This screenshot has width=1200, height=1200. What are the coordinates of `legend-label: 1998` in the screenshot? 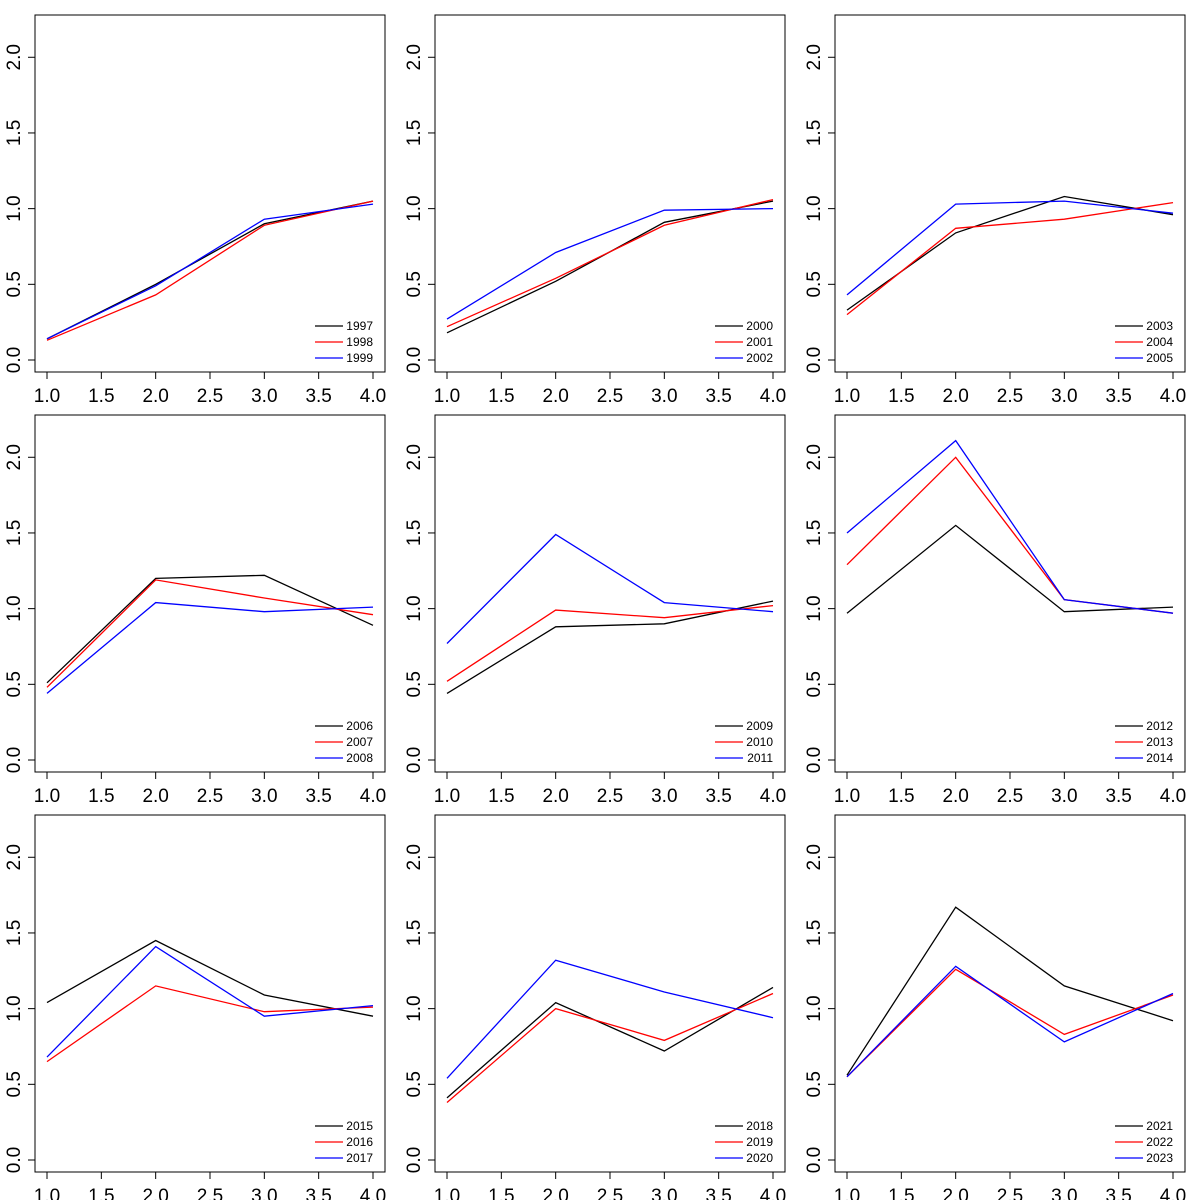 It's located at (359, 342).